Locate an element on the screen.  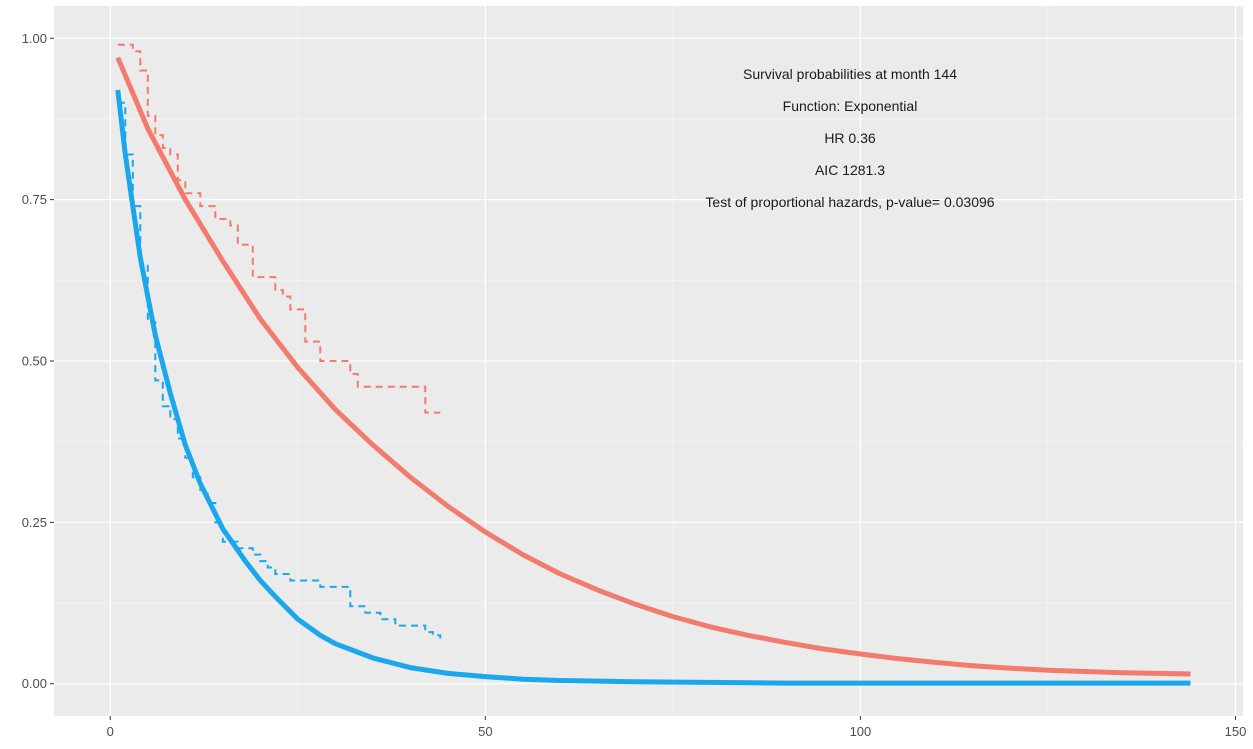
y-tick-label: 0.00 is located at coordinates (34, 683).